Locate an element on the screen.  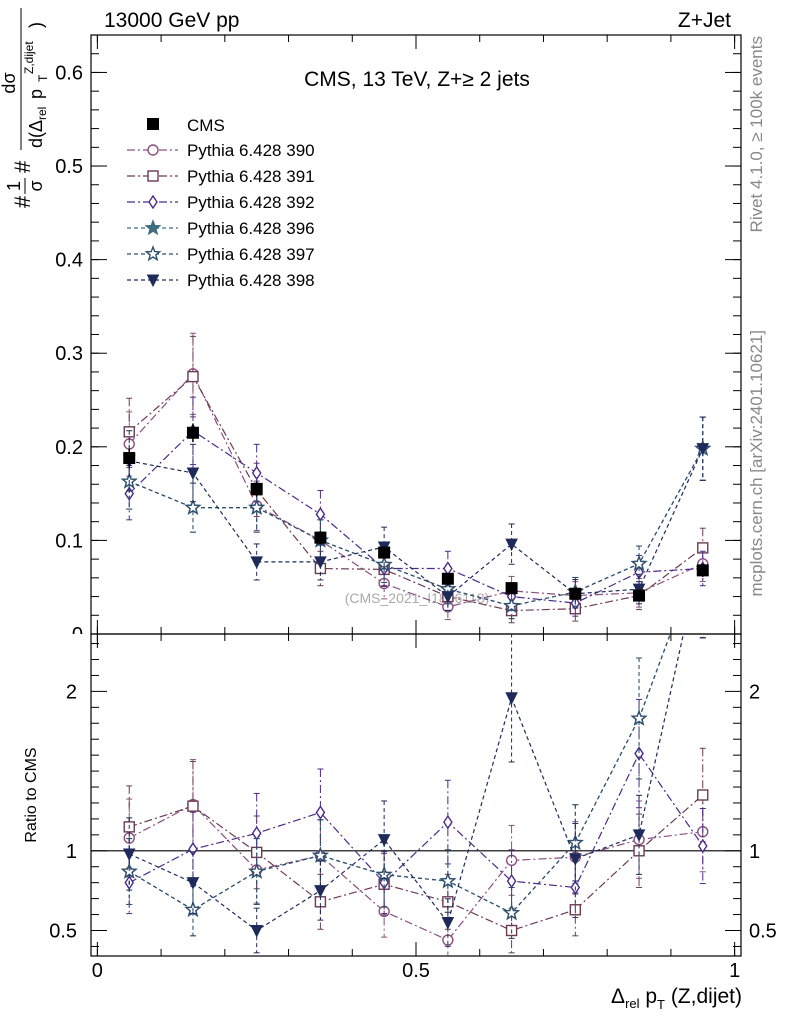
series-3-line is located at coordinates (415, 517).